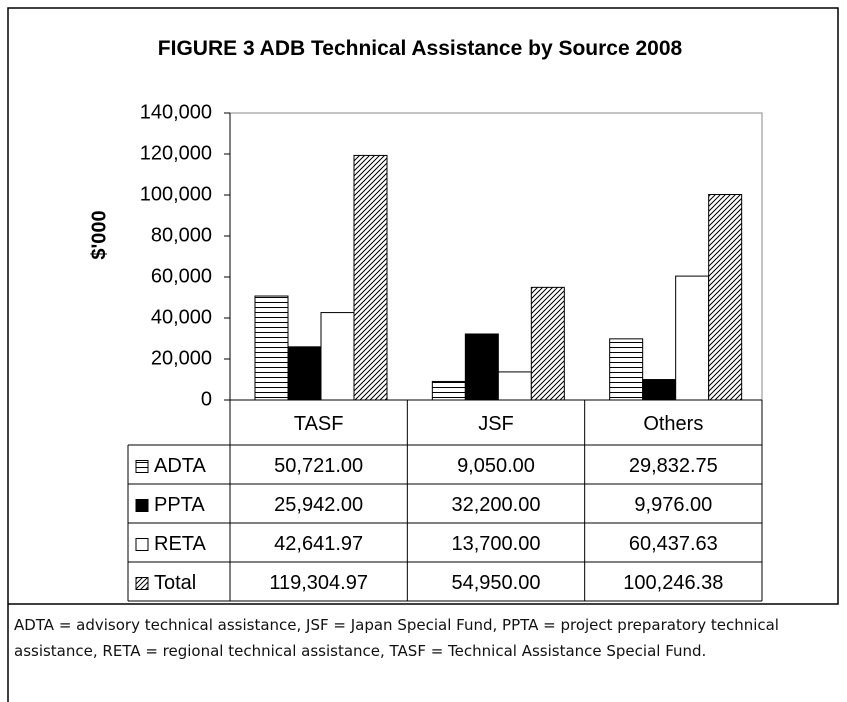 The width and height of the screenshot is (847, 702). What do you see at coordinates (175, 583) in the screenshot?
I see `legend-label: Total` at bounding box center [175, 583].